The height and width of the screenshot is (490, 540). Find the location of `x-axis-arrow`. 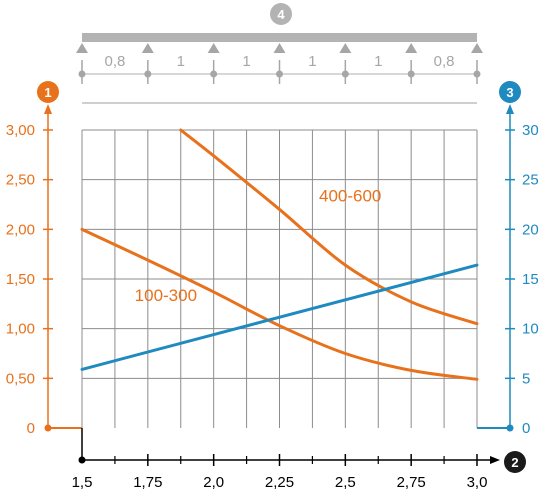

x-axis-arrow is located at coordinates (495, 460).